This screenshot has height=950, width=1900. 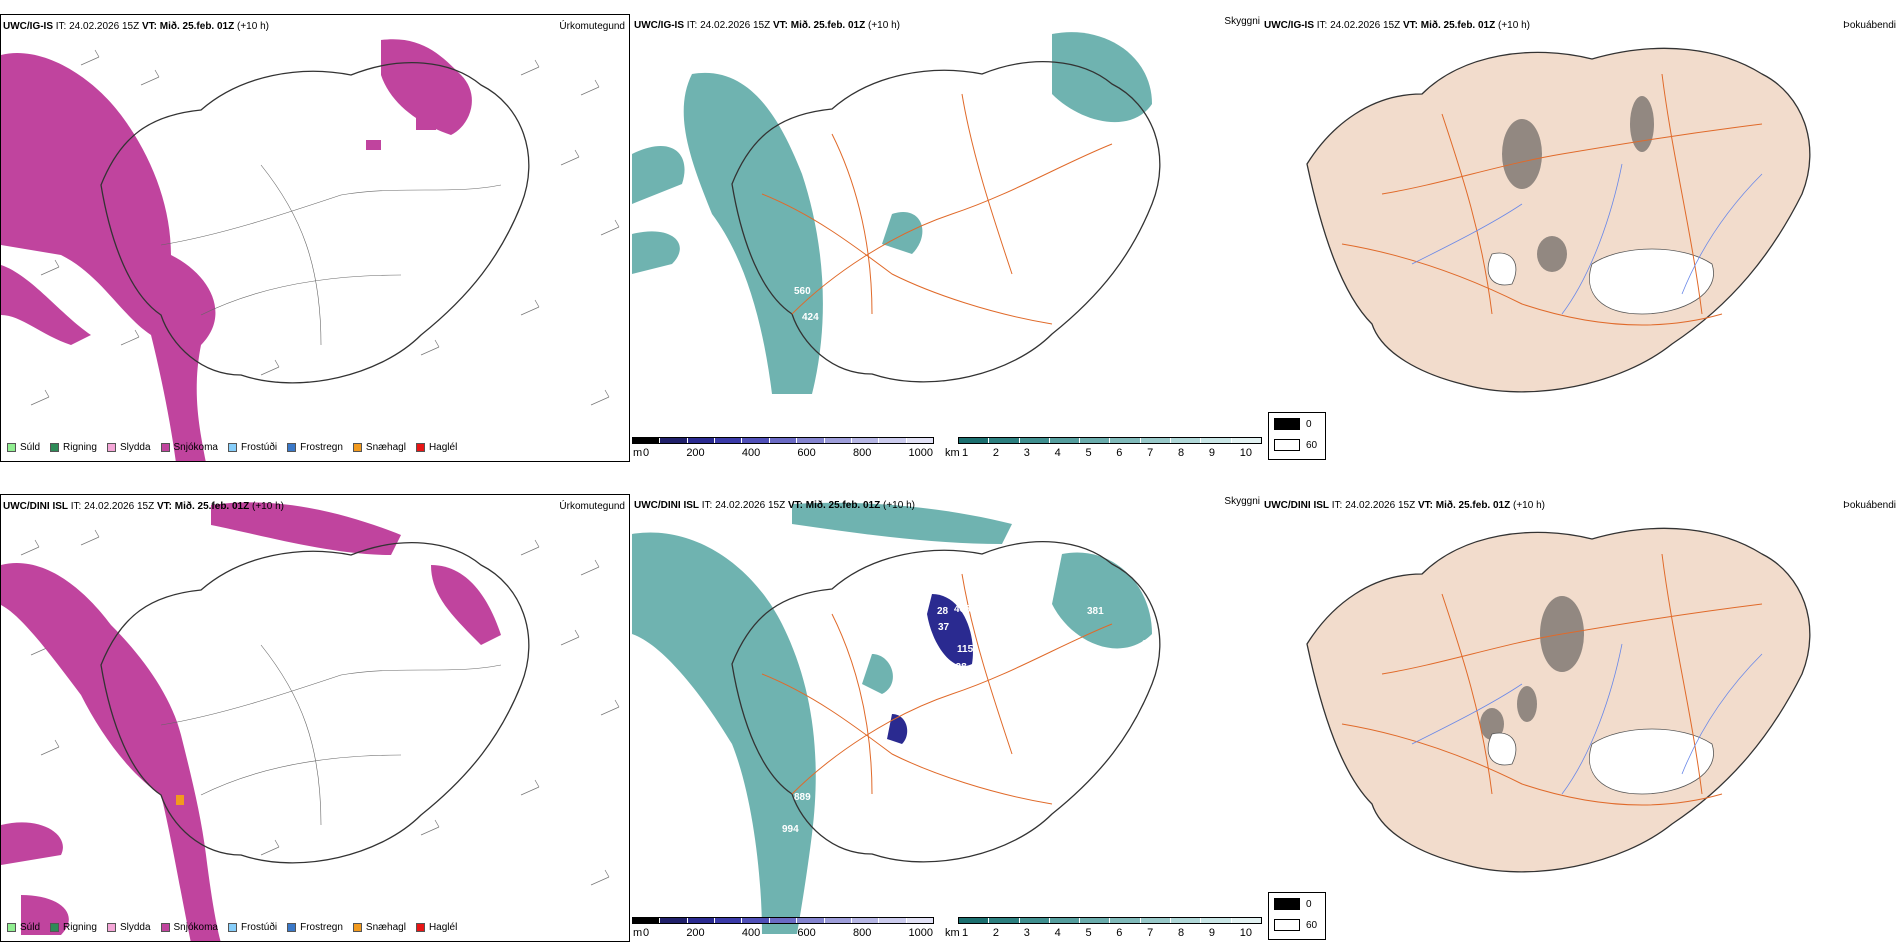 I want to click on vis-label: 248, so click(x=1022, y=271).